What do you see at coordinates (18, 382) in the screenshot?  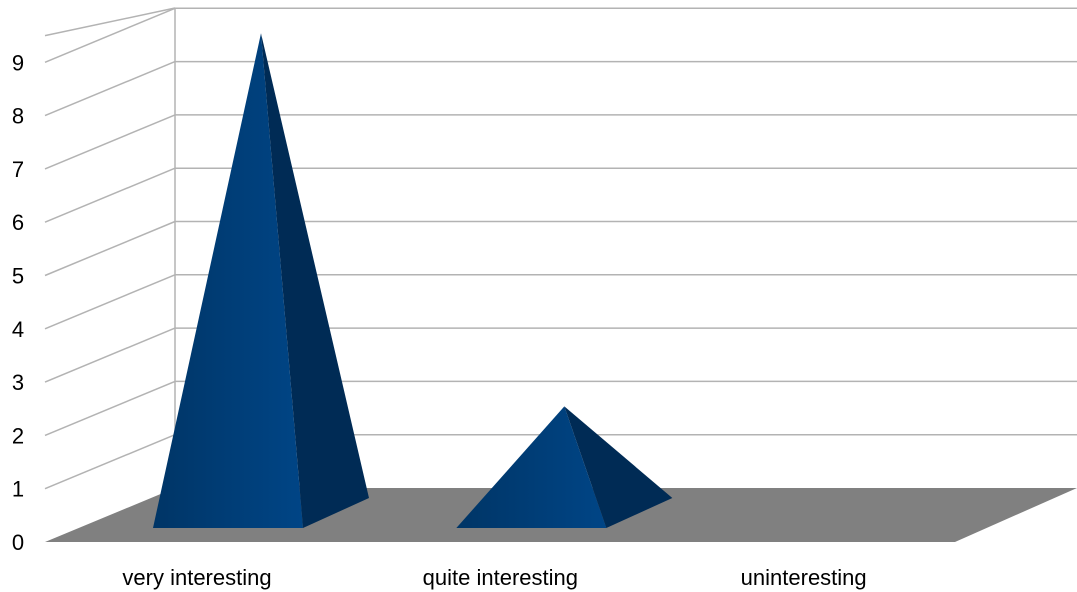 I see `y-tick-label: 3` at bounding box center [18, 382].